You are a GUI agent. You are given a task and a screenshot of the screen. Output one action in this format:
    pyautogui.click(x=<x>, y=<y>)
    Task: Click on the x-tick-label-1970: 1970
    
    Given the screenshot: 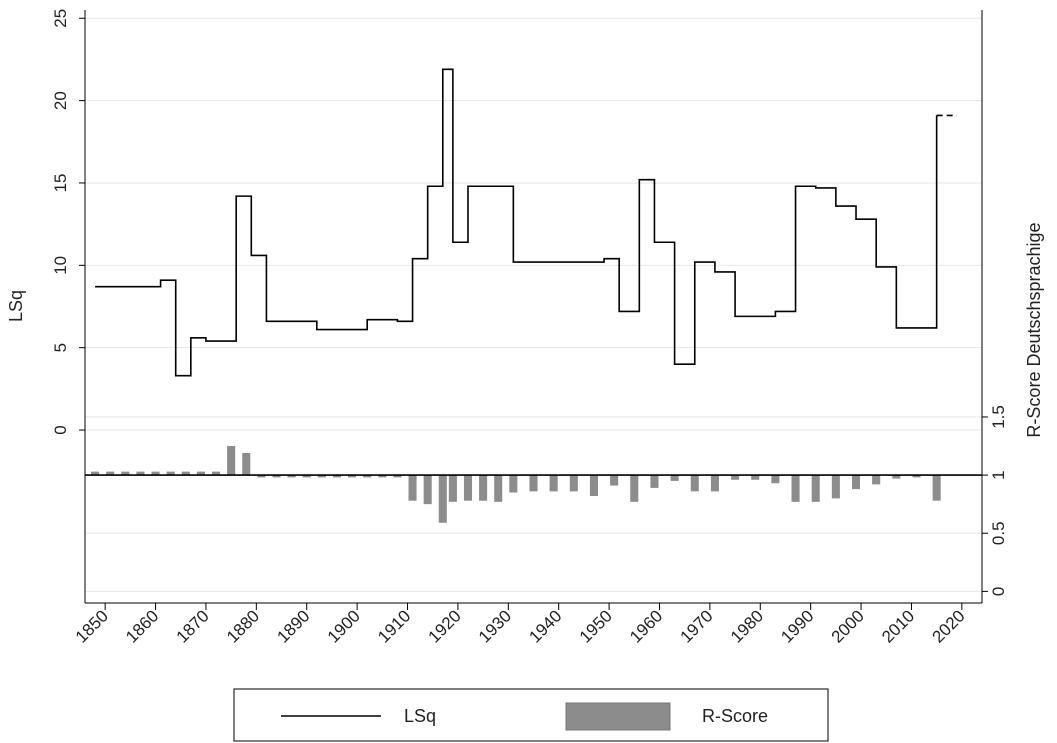 What is the action you would take?
    pyautogui.click(x=697, y=626)
    